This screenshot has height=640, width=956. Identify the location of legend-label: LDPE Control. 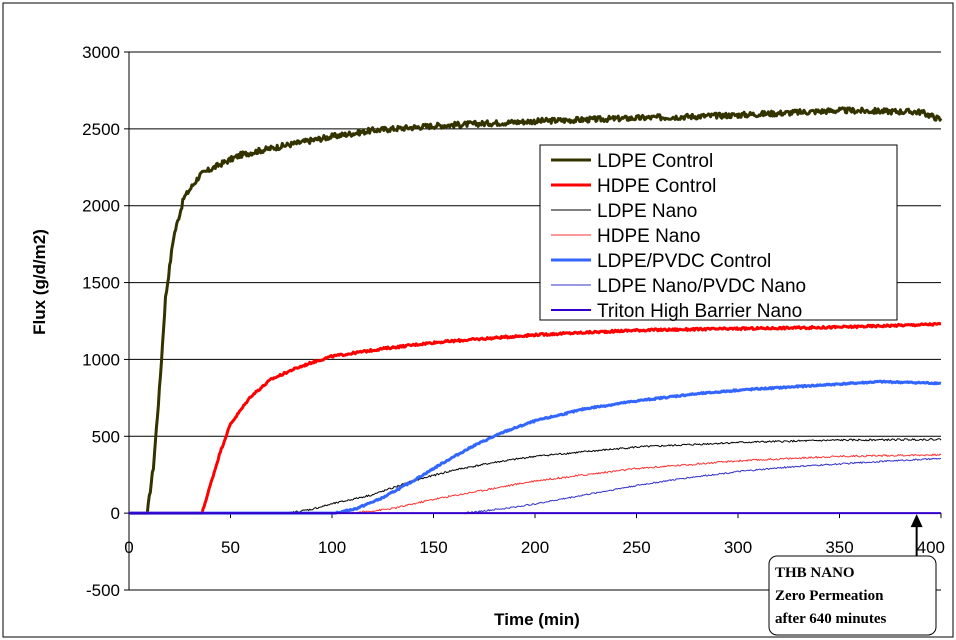
(655, 161).